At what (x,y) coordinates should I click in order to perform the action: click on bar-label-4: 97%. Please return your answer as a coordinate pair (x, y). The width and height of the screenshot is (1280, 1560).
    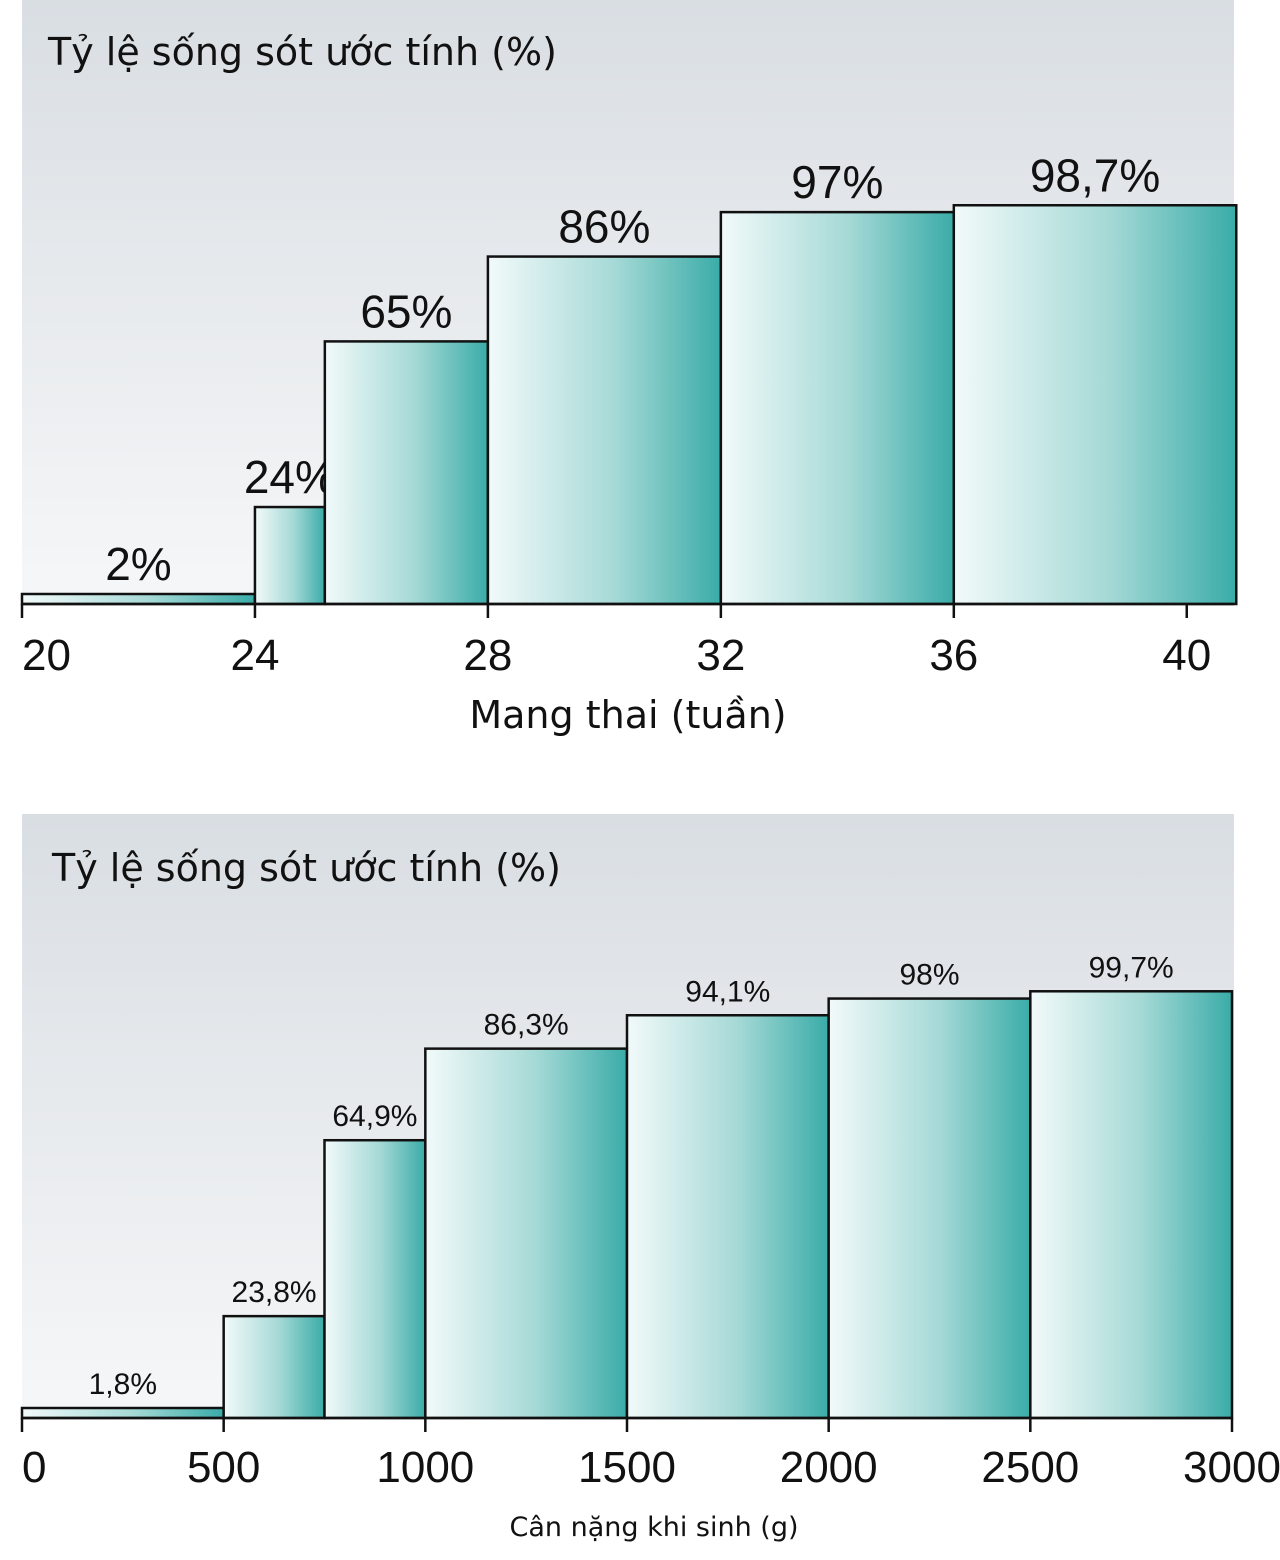
    Looking at the image, I should click on (837, 182).